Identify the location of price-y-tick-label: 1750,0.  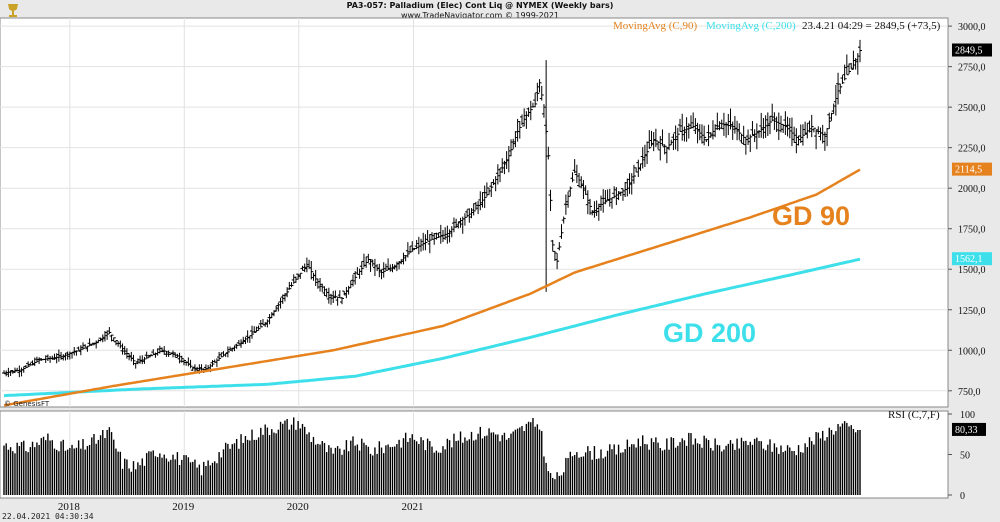
(972, 230).